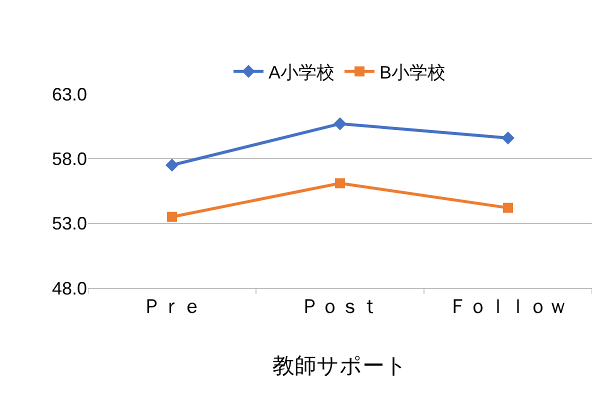 The width and height of the screenshot is (602, 412). I want to click on y-tick-label: 63.0, so click(69, 94).